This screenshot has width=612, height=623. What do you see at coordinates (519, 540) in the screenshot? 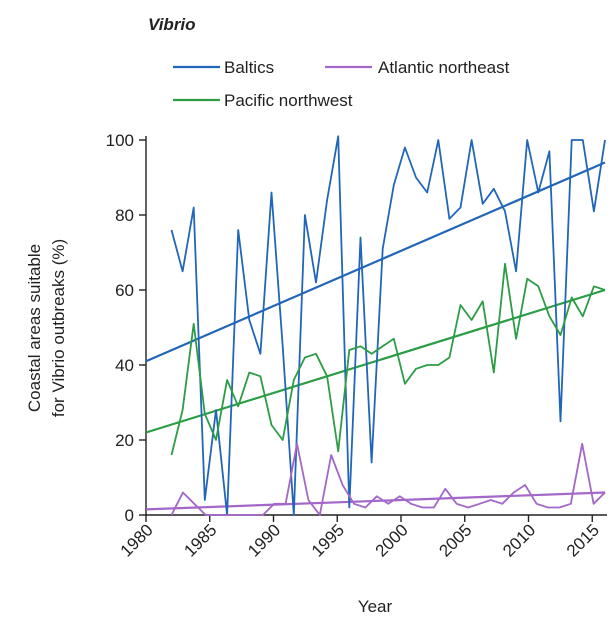
I see `x-tick-label: 2010` at bounding box center [519, 540].